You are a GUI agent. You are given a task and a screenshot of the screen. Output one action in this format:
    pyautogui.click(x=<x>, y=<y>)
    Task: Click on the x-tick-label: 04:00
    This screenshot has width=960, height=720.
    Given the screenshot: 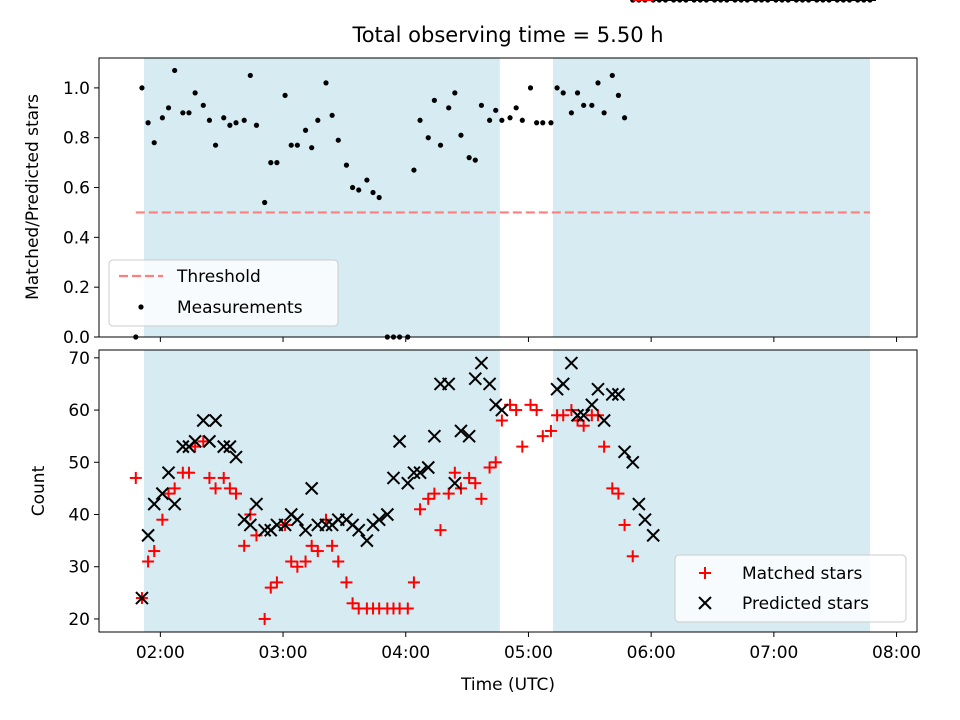 What is the action you would take?
    pyautogui.click(x=405, y=653)
    